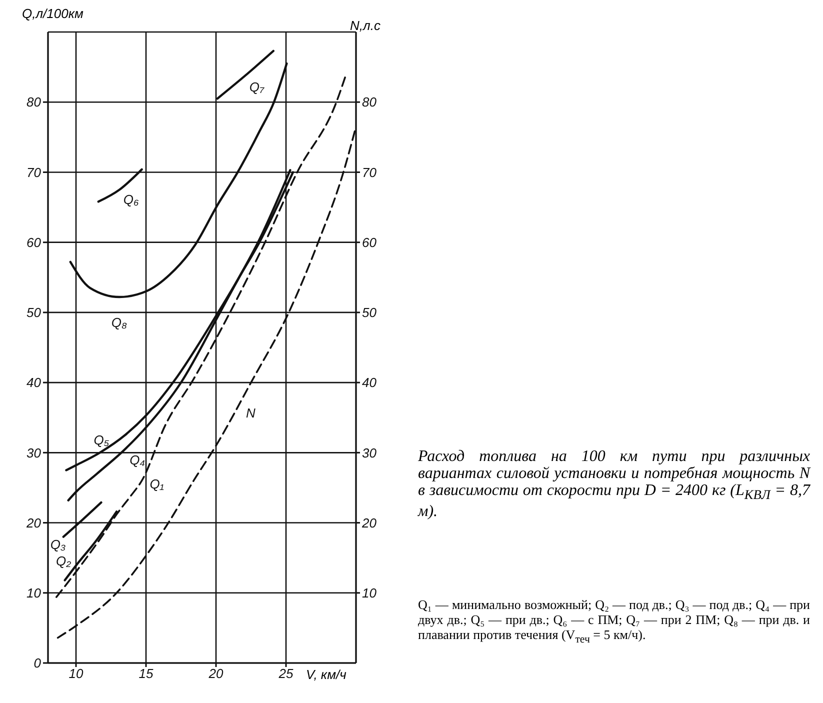 Image resolution: width=823 pixels, height=703 pixels. Describe the element at coordinates (53, 13) in the screenshot. I see `y-axis-title: Q,л/100км` at that location.